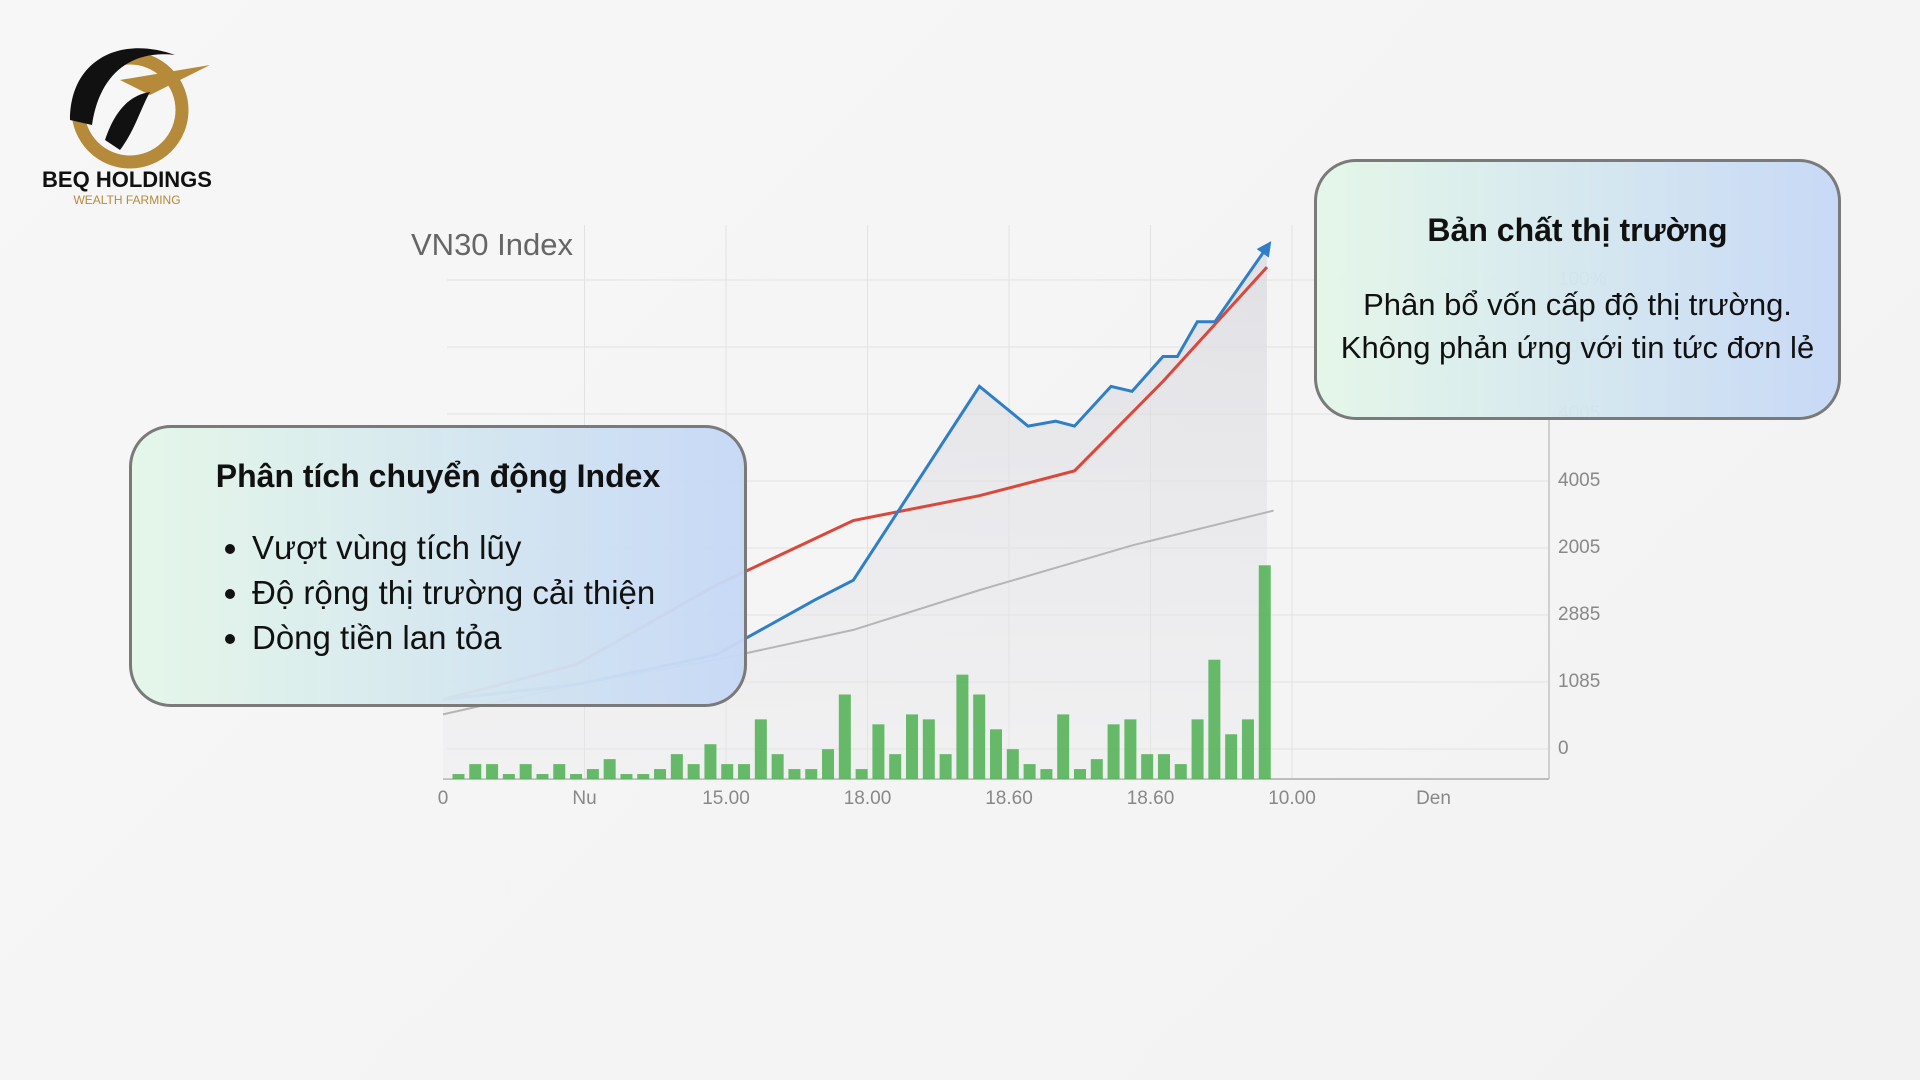 This screenshot has width=1920, height=1080. What do you see at coordinates (498, 592) in the screenshot?
I see `bullet: Độ rộng thị trường cải thiện` at bounding box center [498, 592].